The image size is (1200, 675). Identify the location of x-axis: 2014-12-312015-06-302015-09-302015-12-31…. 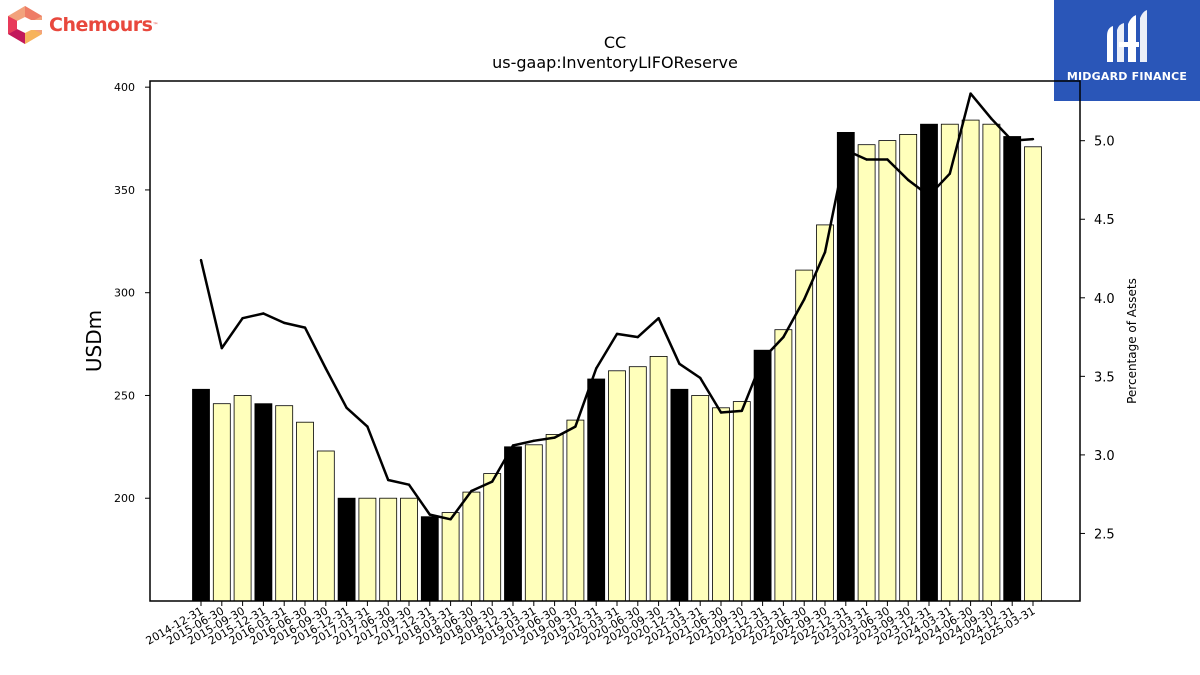
(591, 624).